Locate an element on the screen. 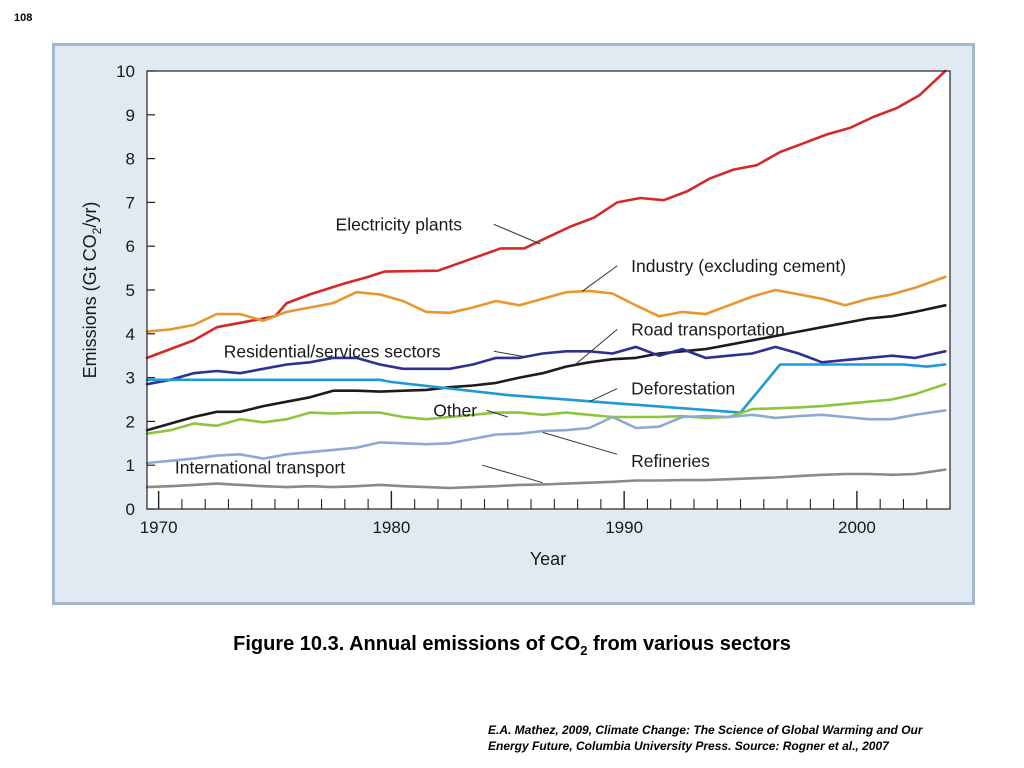 The image size is (1024, 768). series-line-refineries is located at coordinates (546, 437).